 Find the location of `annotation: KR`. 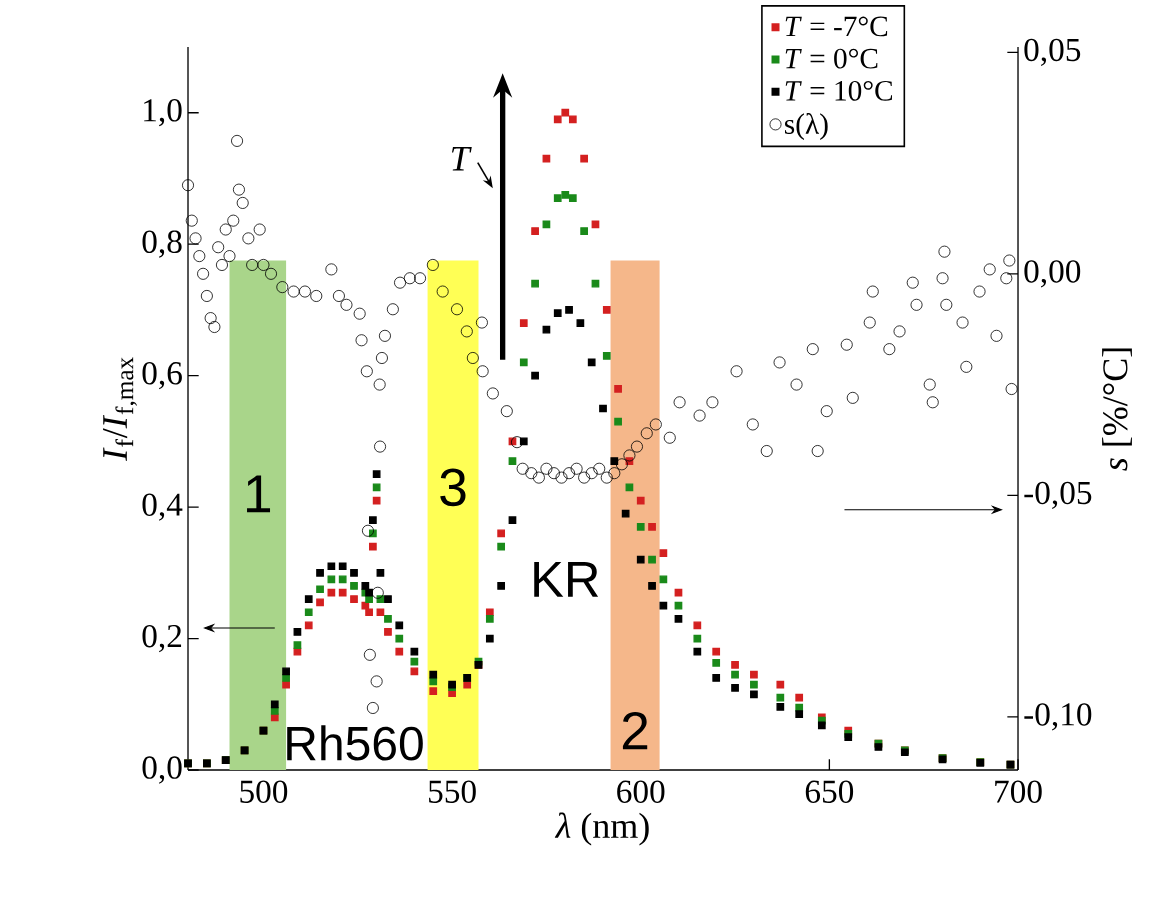

annotation: KR is located at coordinates (566, 579).